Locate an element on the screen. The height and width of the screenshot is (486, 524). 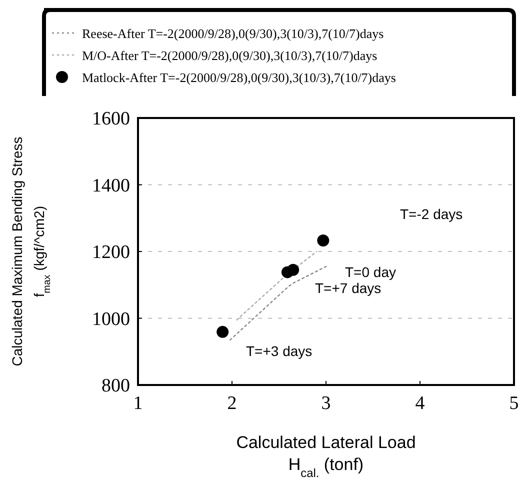
x-axis-title: Calculated Lateral Load H$_{cal.}$ (tonf) is located at coordinates (326, 456).